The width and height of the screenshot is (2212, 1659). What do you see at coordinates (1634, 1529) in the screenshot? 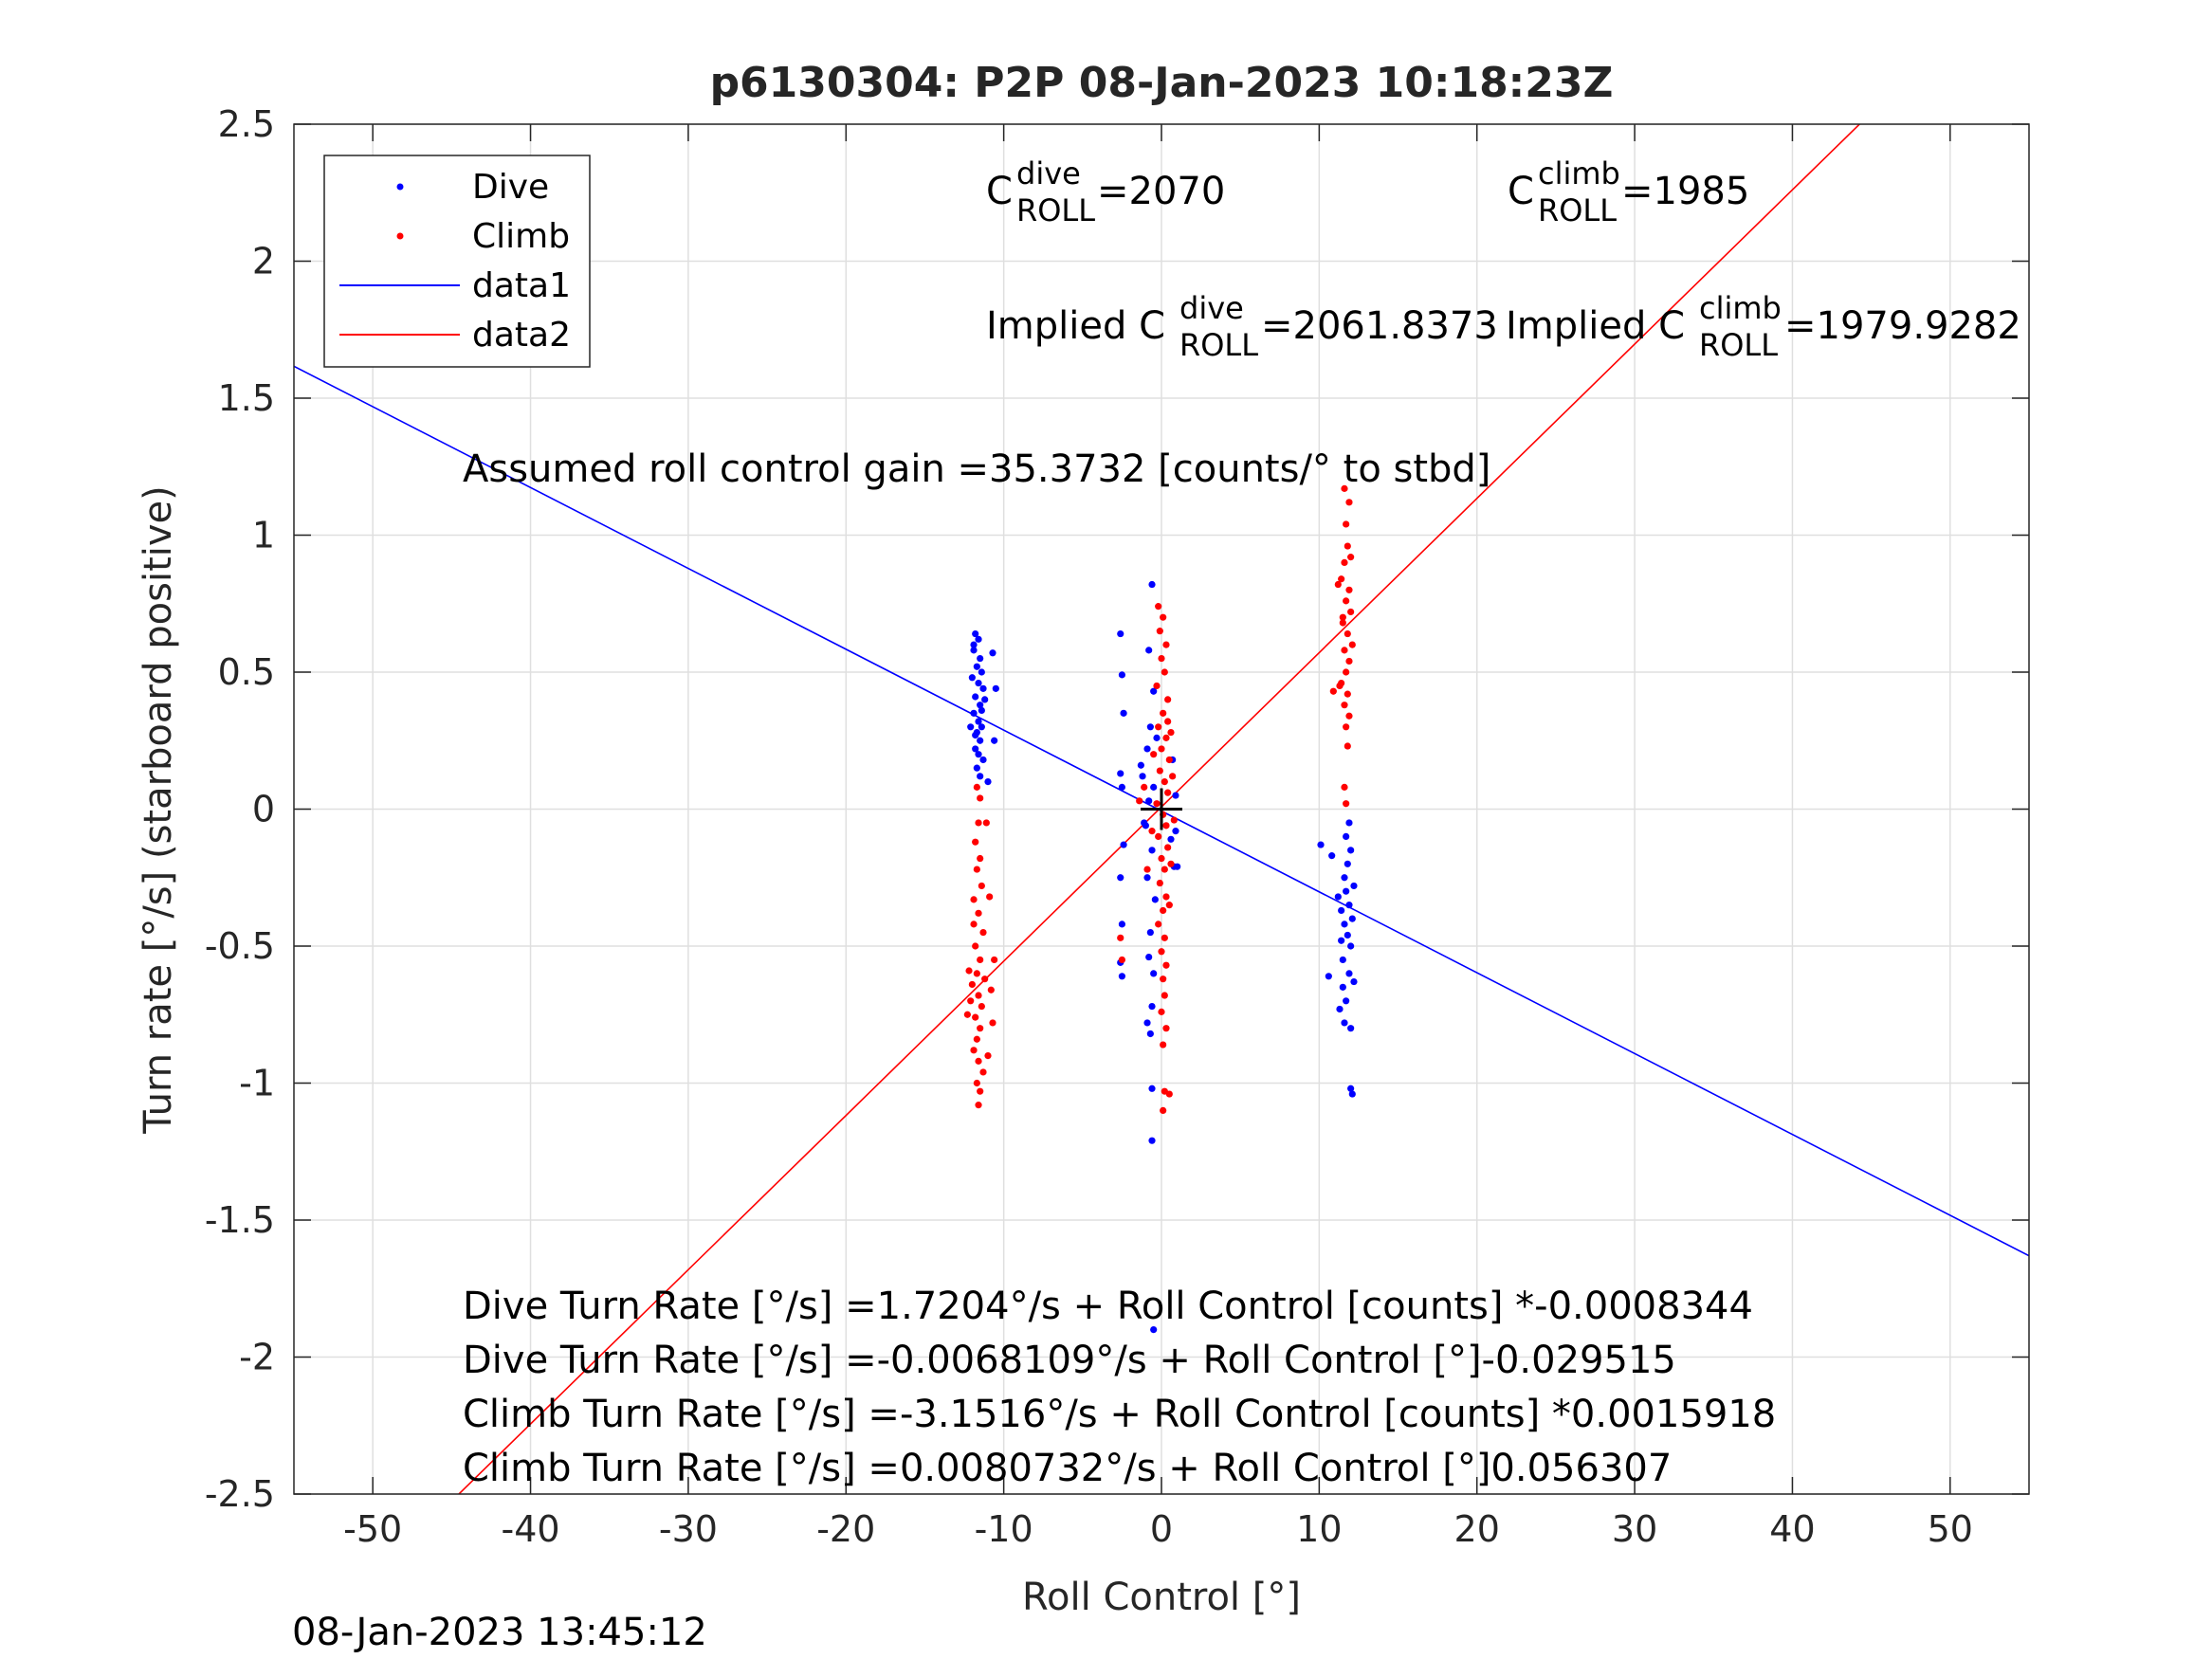
I see `x-tick-label: 30` at bounding box center [1634, 1529].